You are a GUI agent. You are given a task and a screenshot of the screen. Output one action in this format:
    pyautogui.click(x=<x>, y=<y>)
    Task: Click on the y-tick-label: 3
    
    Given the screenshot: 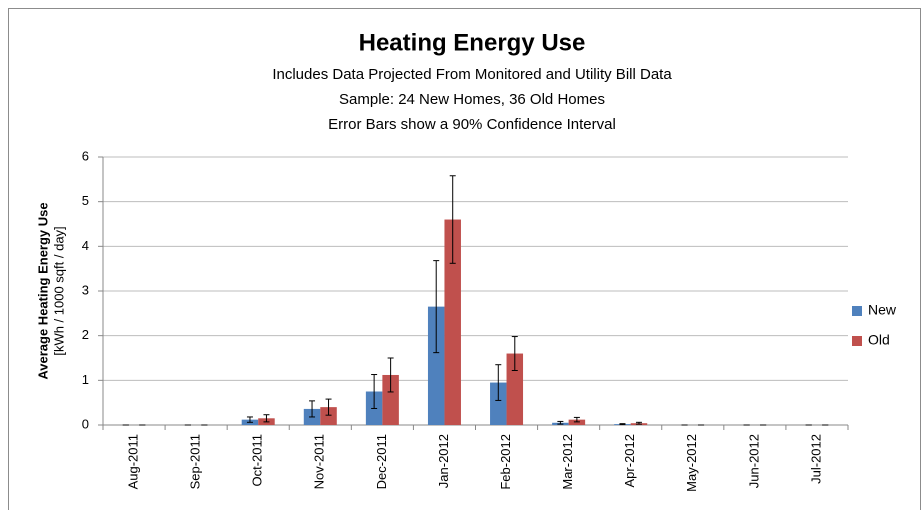 What is the action you would take?
    pyautogui.click(x=85, y=289)
    